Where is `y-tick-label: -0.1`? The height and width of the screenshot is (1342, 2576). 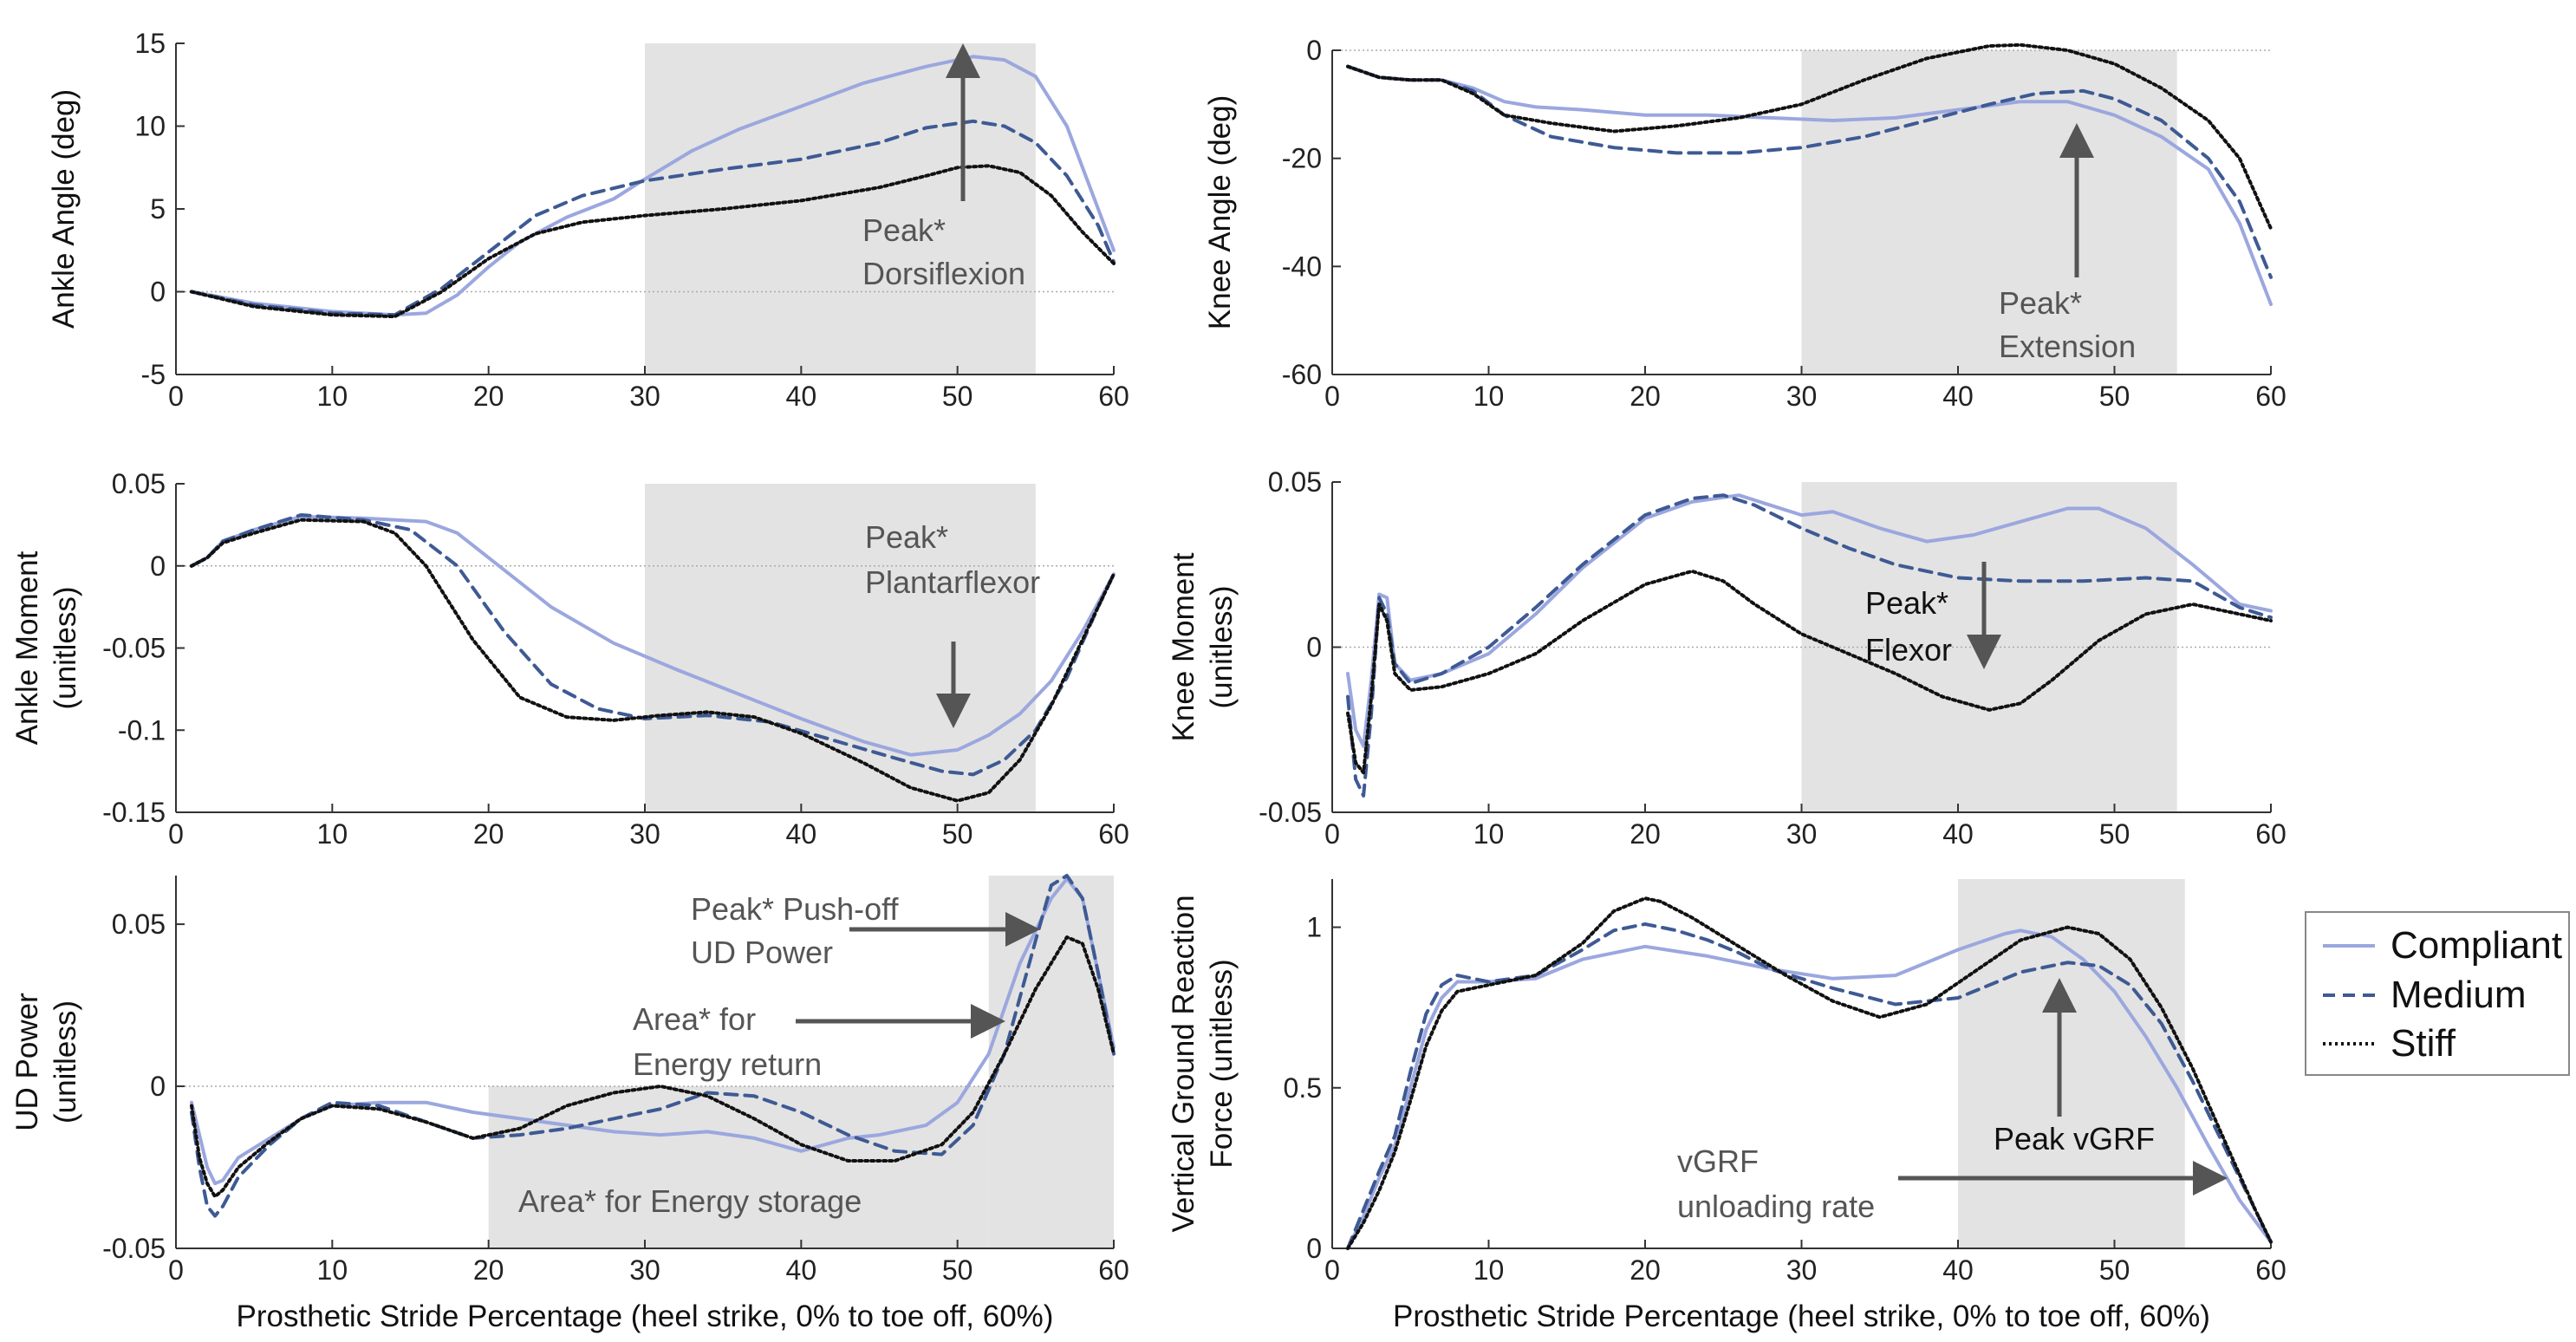
y-tick-label: -0.1 is located at coordinates (142, 730).